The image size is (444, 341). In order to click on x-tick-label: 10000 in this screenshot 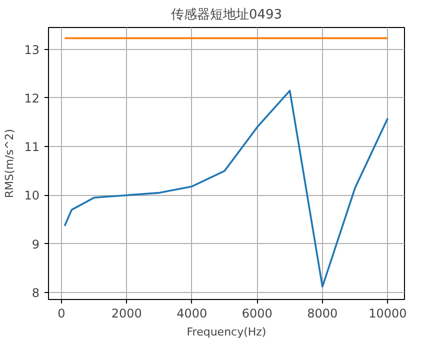, I will do `click(387, 313)`.